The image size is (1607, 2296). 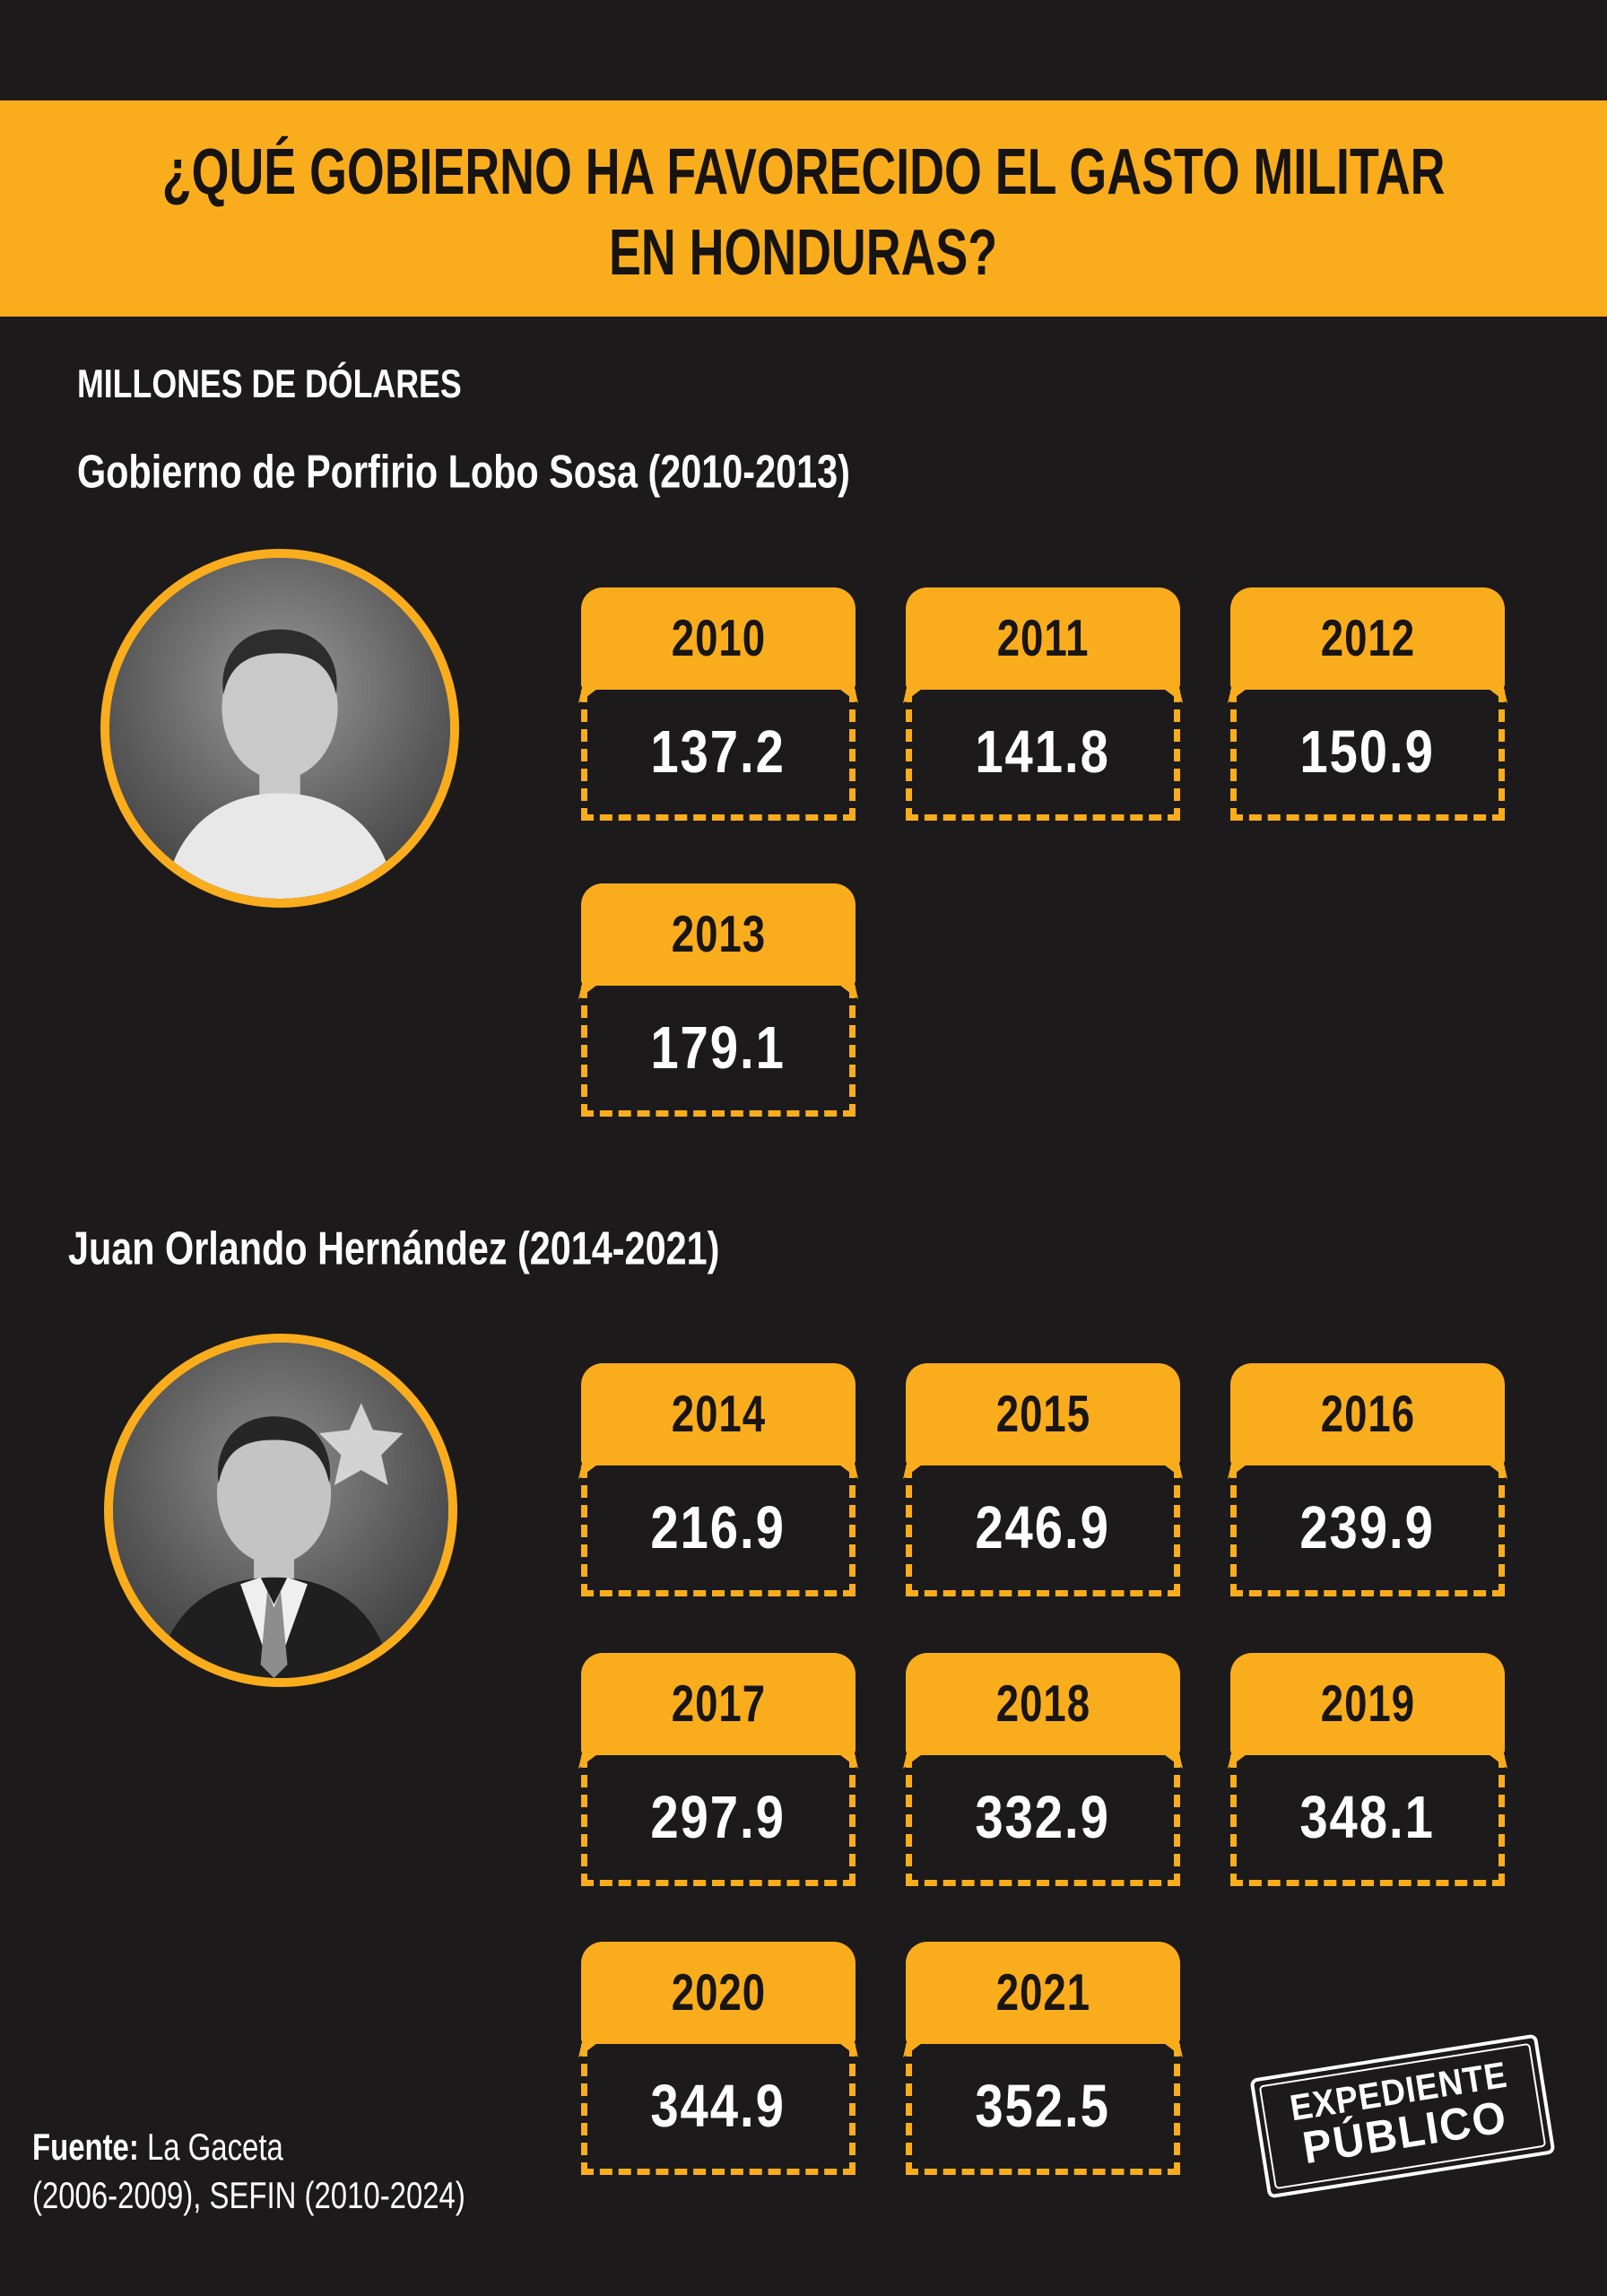 I want to click on juan-orlando-hernandez-photo, so click(x=281, y=1510).